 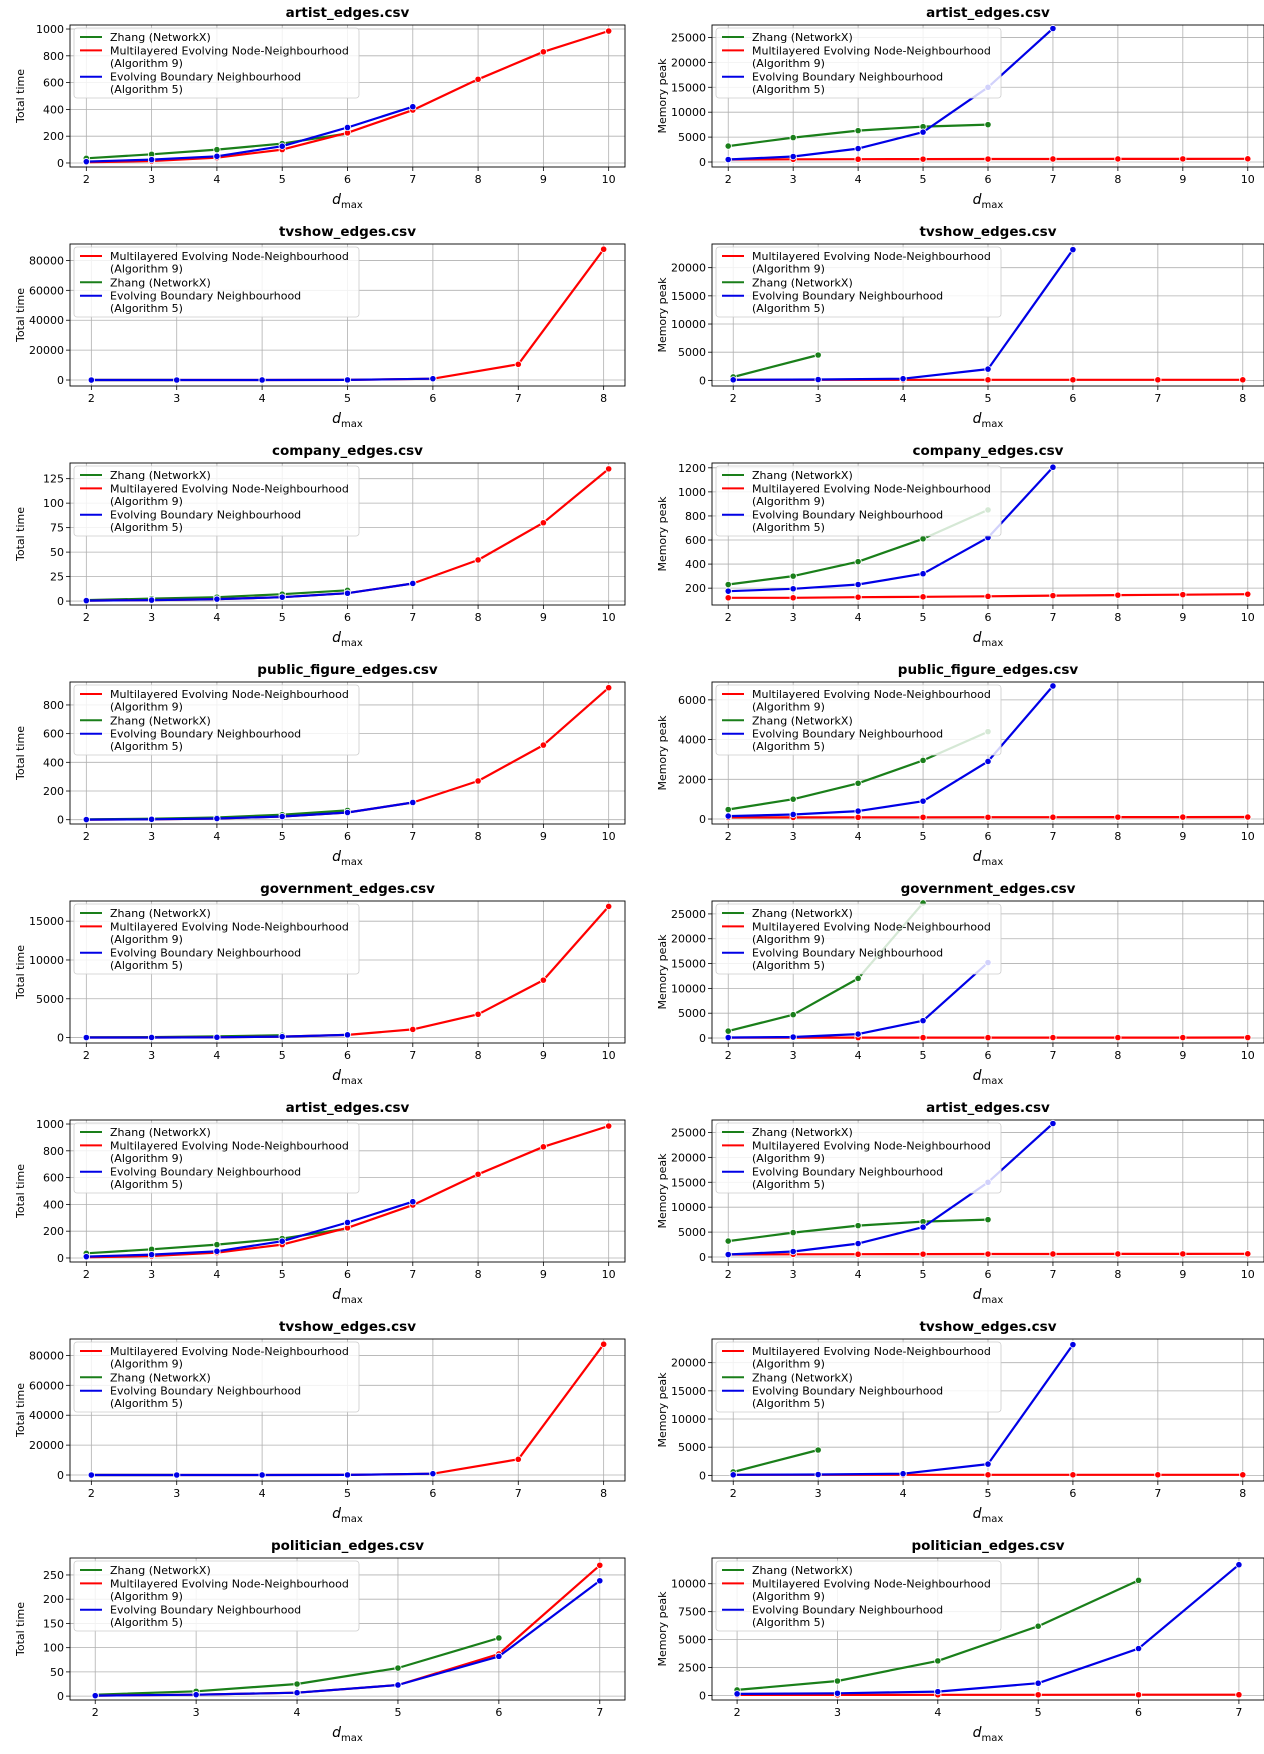 I want to click on x-tick-label: 8, so click(x=603, y=398).